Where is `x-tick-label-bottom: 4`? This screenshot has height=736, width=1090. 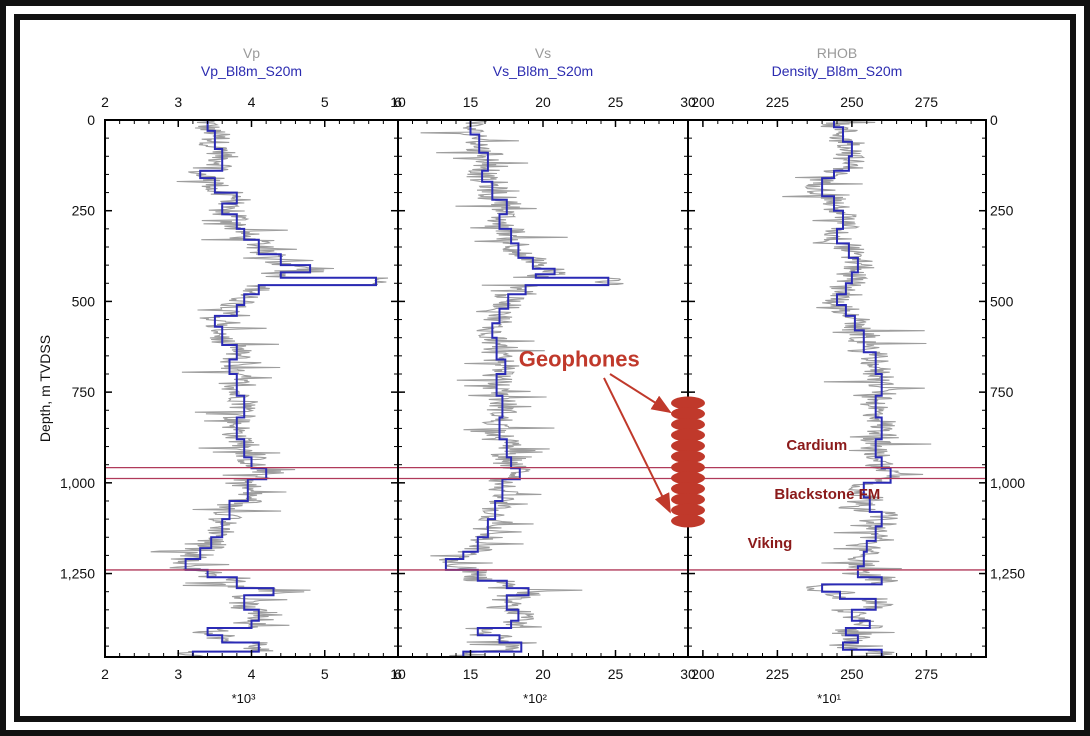 x-tick-label-bottom: 4 is located at coordinates (252, 674).